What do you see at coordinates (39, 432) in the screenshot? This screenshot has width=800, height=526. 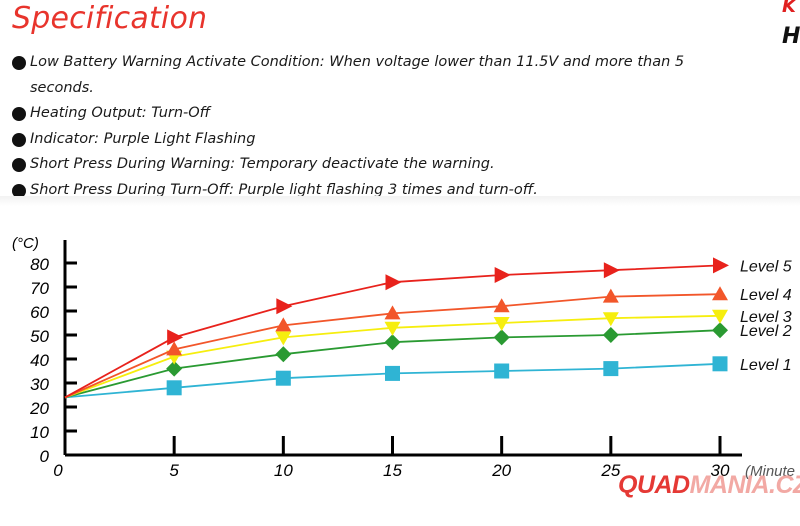 I see `y-tick-label: 10` at bounding box center [39, 432].